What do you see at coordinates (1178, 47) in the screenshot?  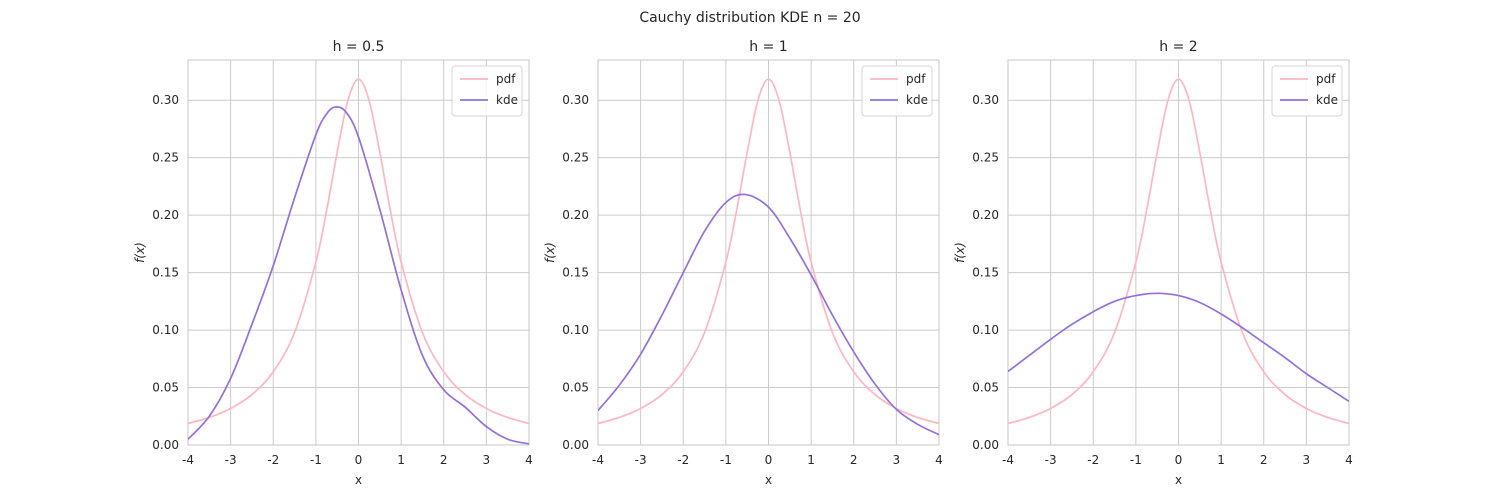 I see `subplot-title: h = 2` at bounding box center [1178, 47].